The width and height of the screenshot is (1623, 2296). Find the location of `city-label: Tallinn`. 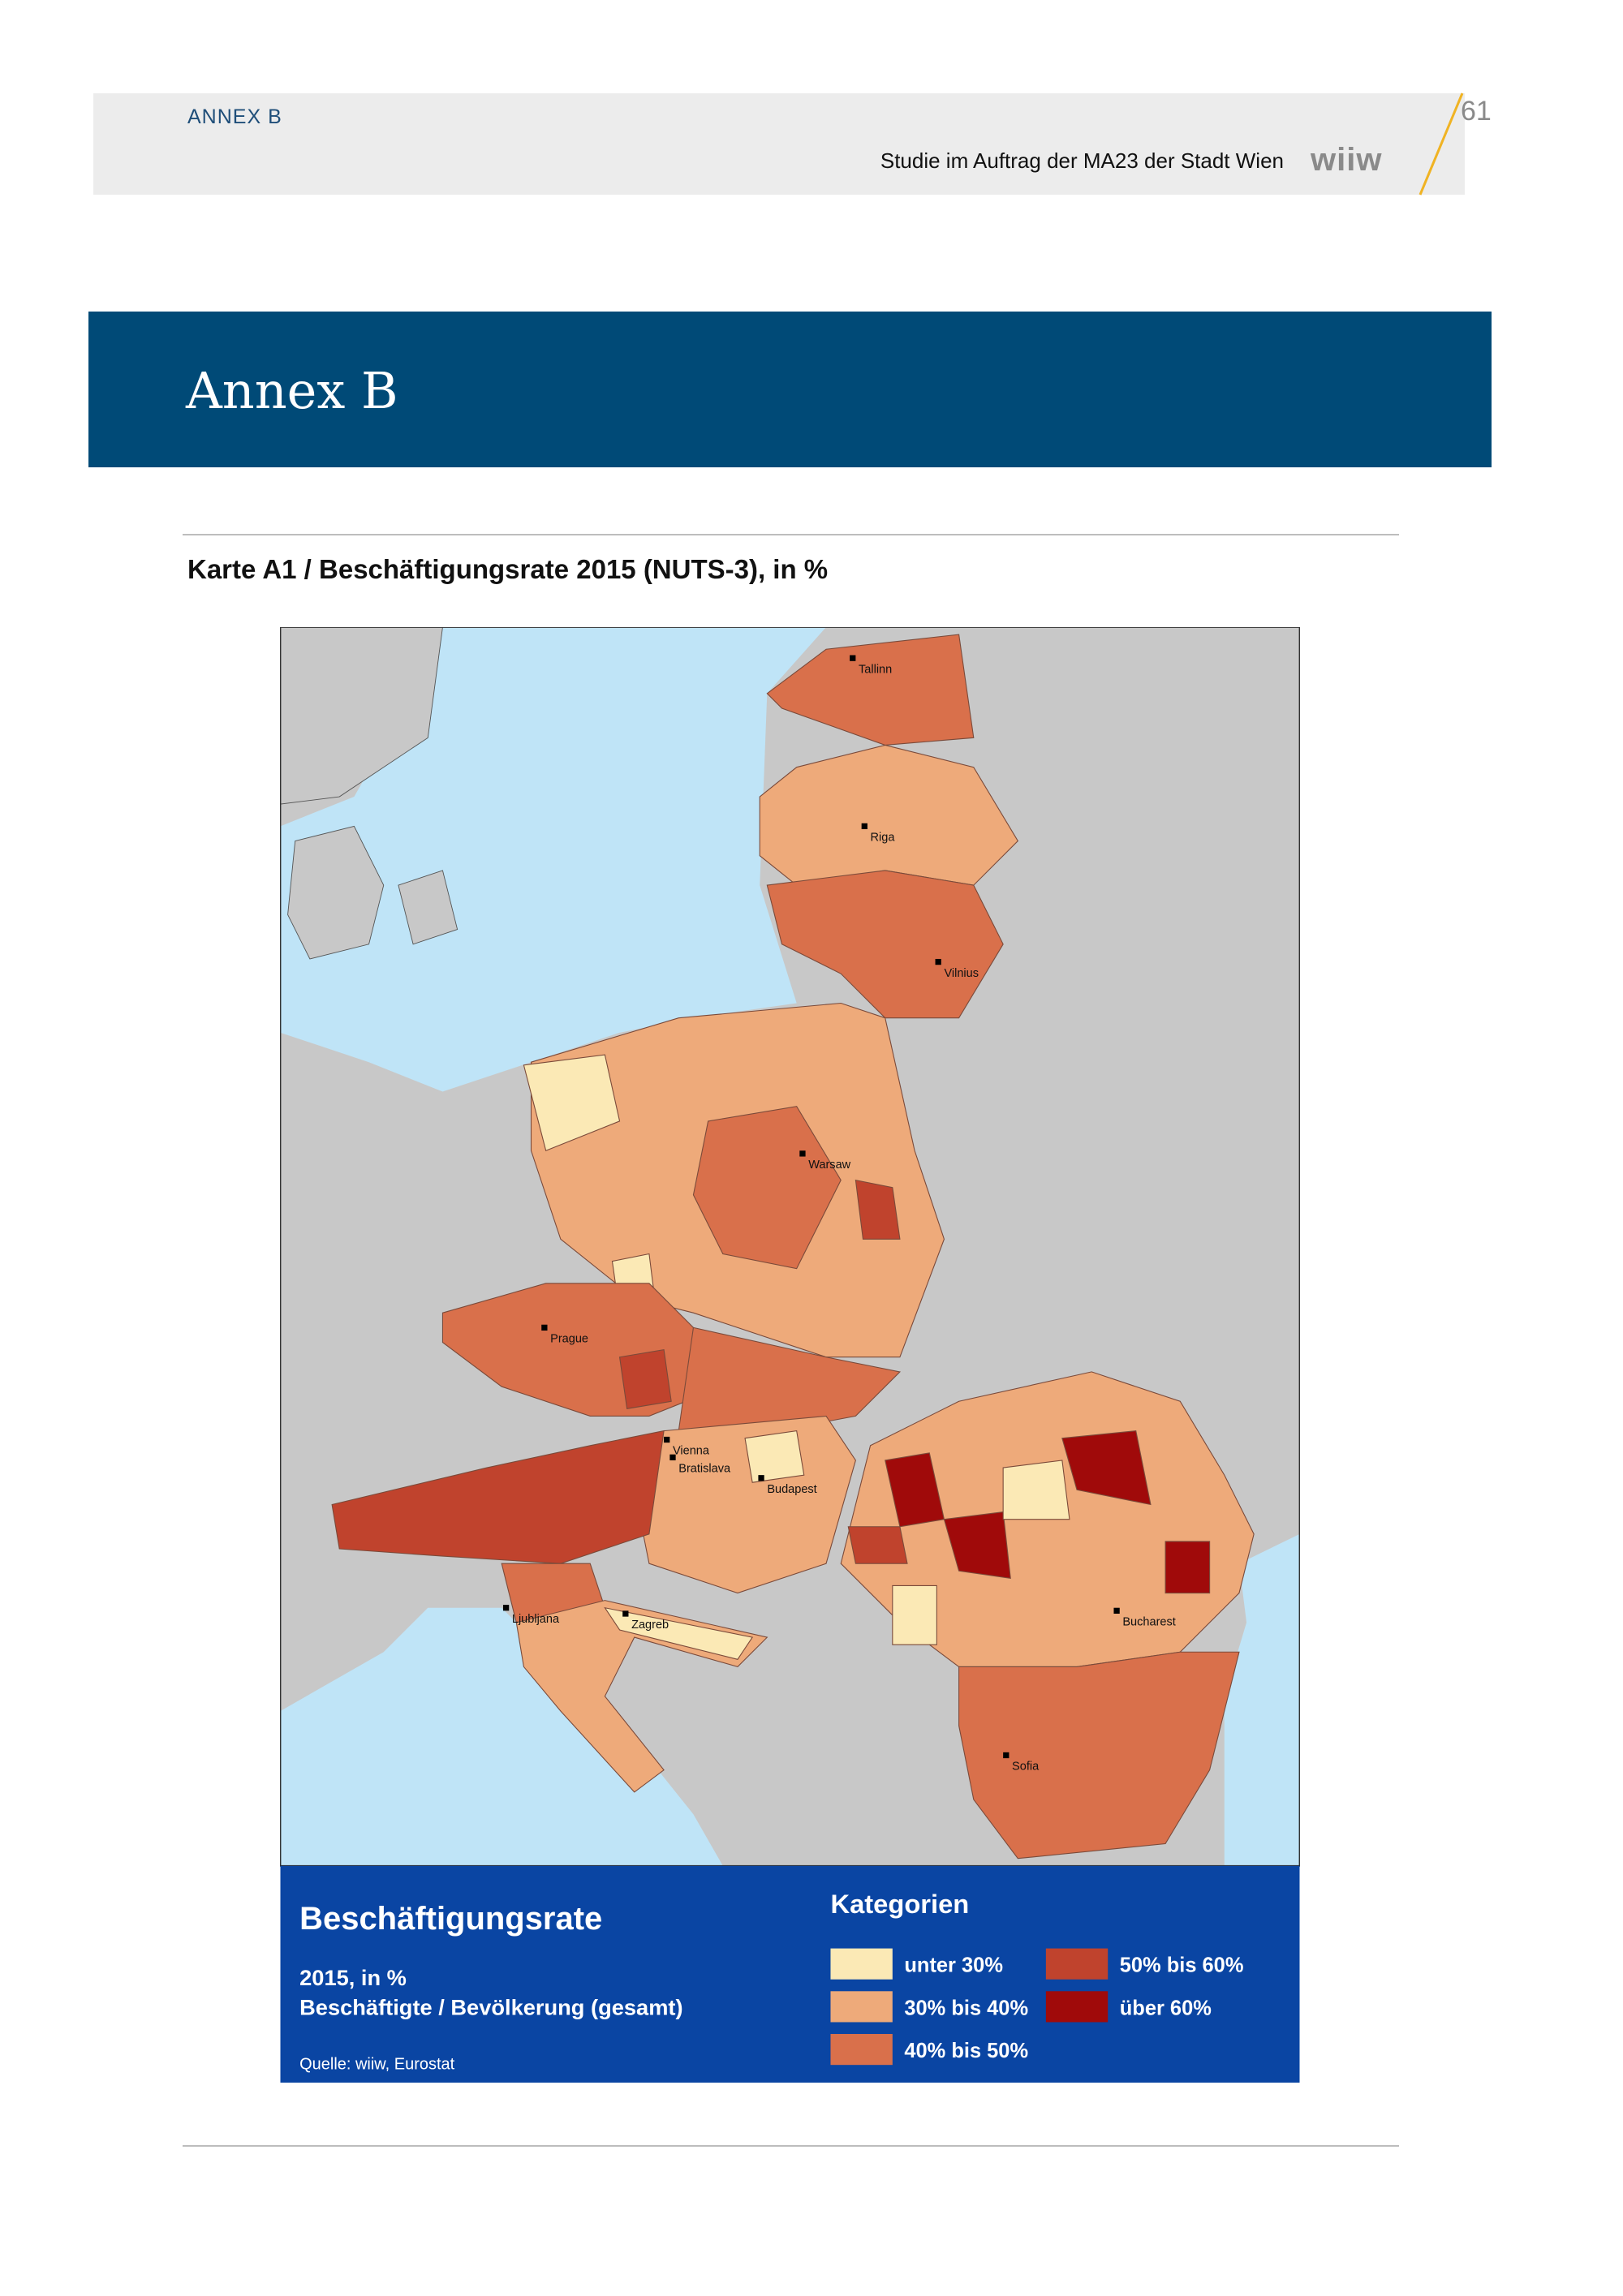

city-label: Tallinn is located at coordinates (875, 669).